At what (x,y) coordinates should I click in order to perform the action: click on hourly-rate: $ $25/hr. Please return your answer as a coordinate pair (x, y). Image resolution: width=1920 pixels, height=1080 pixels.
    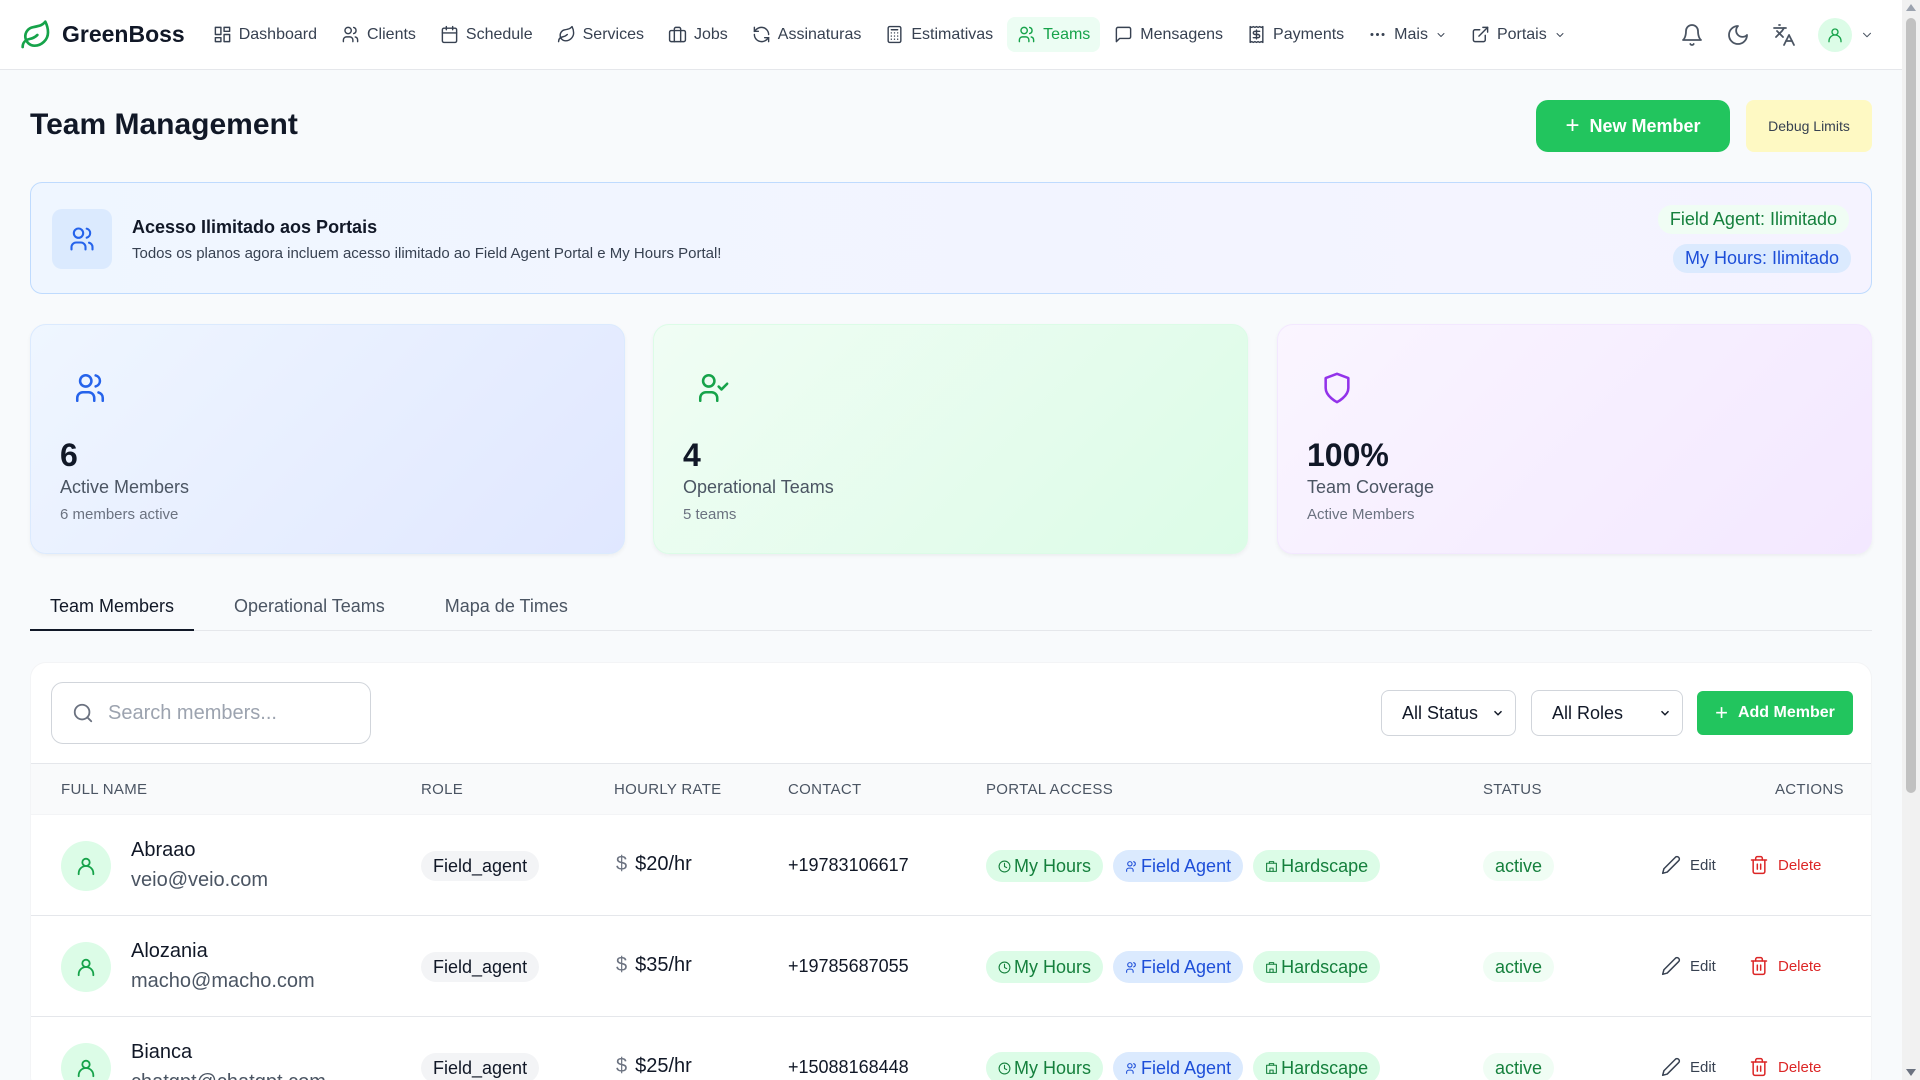
    Looking at the image, I should click on (654, 1066).